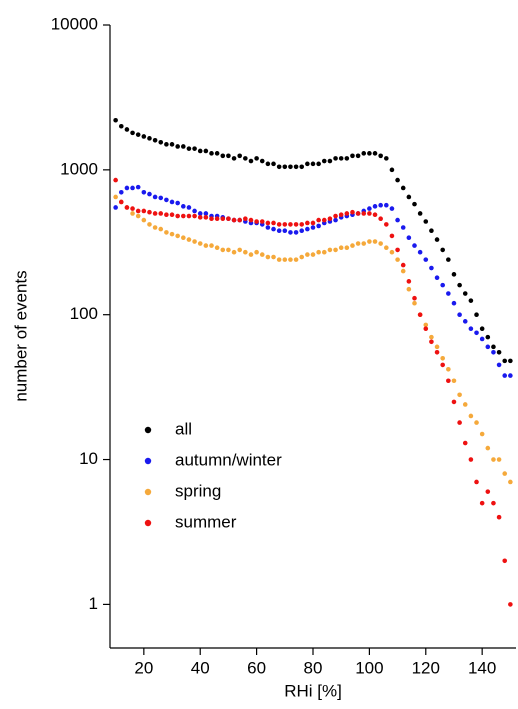 The image size is (518, 709). What do you see at coordinates (206, 521) in the screenshot?
I see `legend-label: summer` at bounding box center [206, 521].